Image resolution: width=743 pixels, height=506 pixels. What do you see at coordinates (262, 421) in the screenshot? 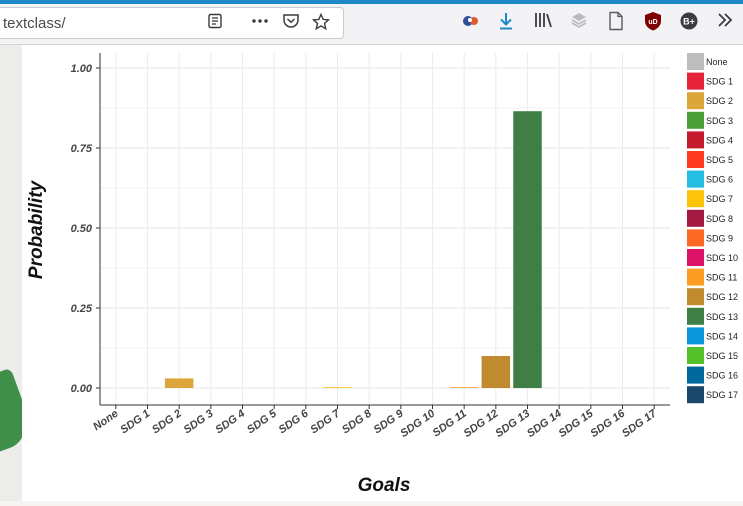
I see `x-tick-label: SDG 5` at bounding box center [262, 421].